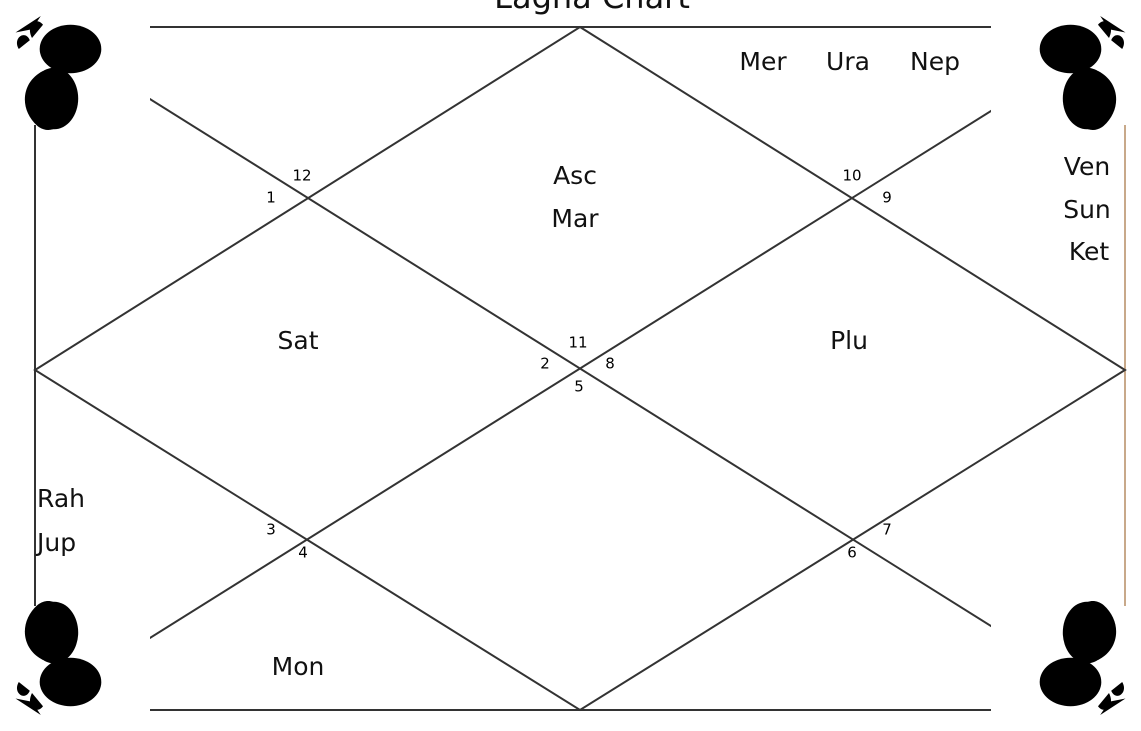 The width and height of the screenshot is (1141, 731). I want to click on planet-label: Jup, so click(55, 542).